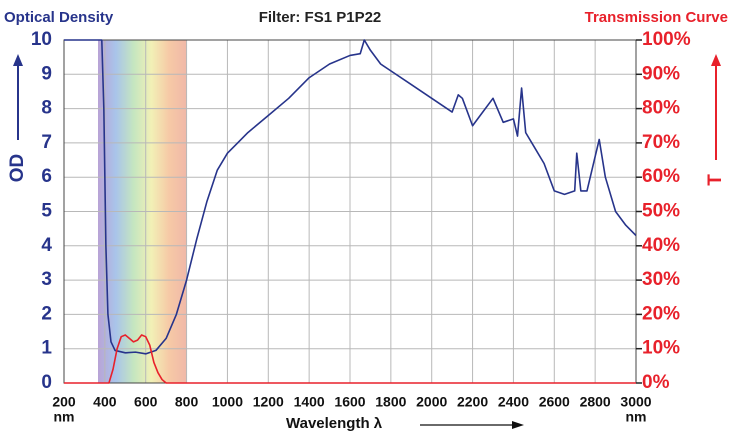  I want to click on y2-tick-label: 20%, so click(661, 313).